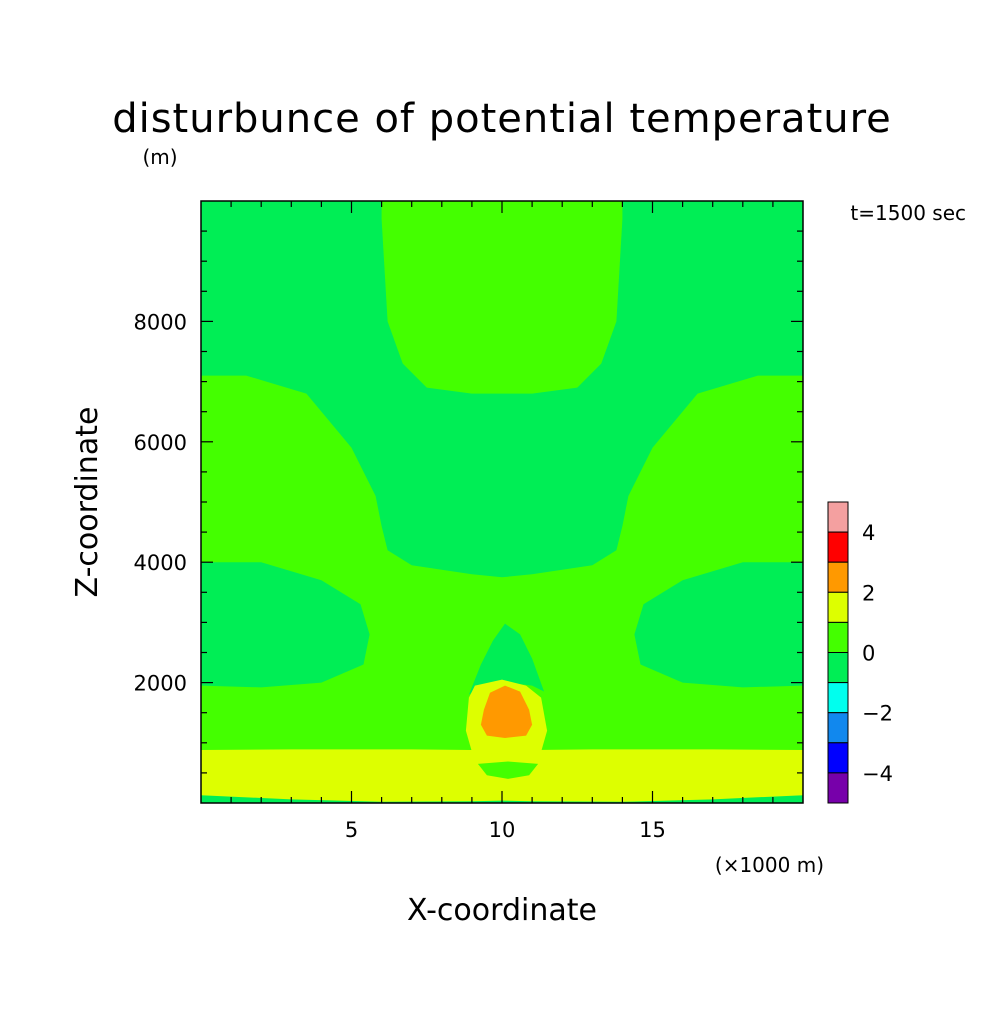 This screenshot has width=1004, height=1009. I want to click on colorbar-tick-label: 2, so click(868, 593).